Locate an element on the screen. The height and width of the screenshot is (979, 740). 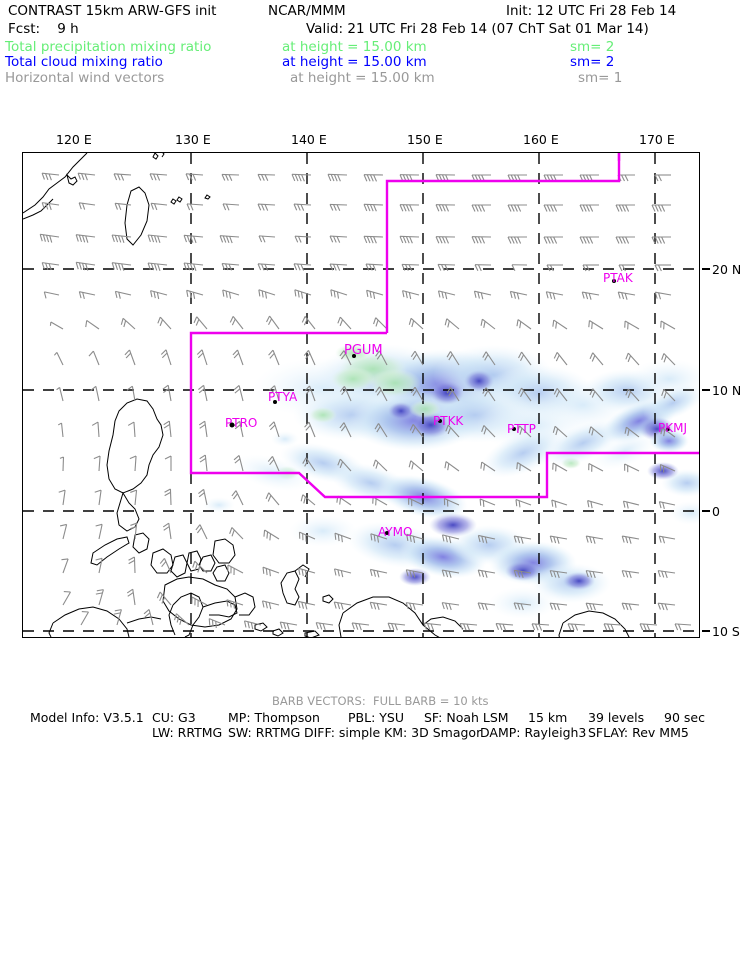
station-dot-PGUM is located at coordinates (354, 356).